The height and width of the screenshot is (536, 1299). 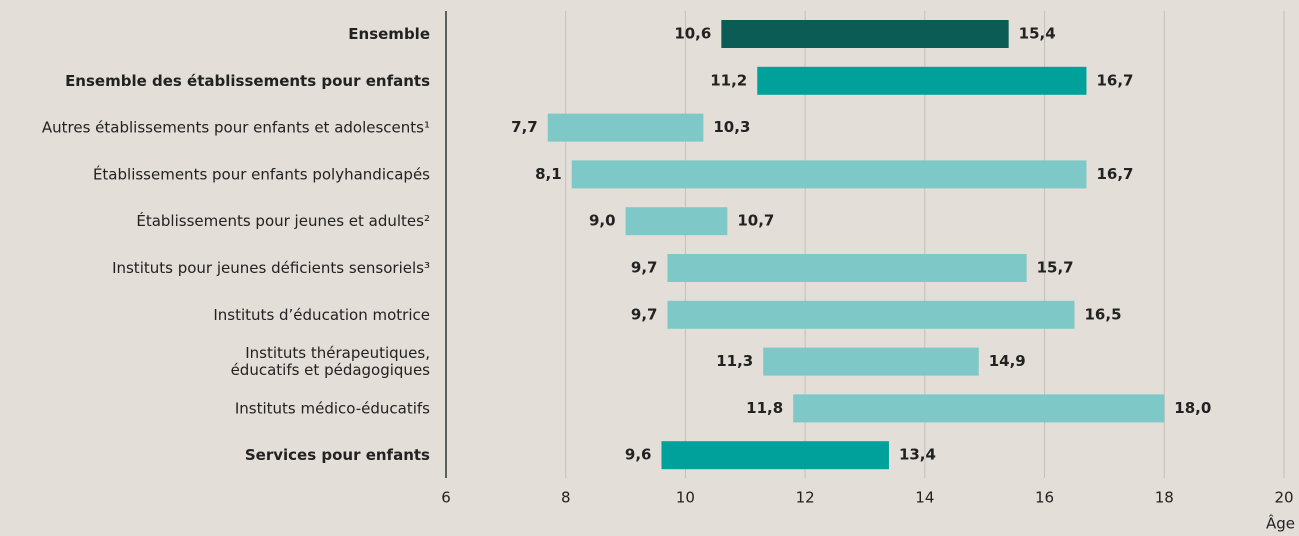 I want to click on x-tick-label: 16, so click(x=1044, y=498).